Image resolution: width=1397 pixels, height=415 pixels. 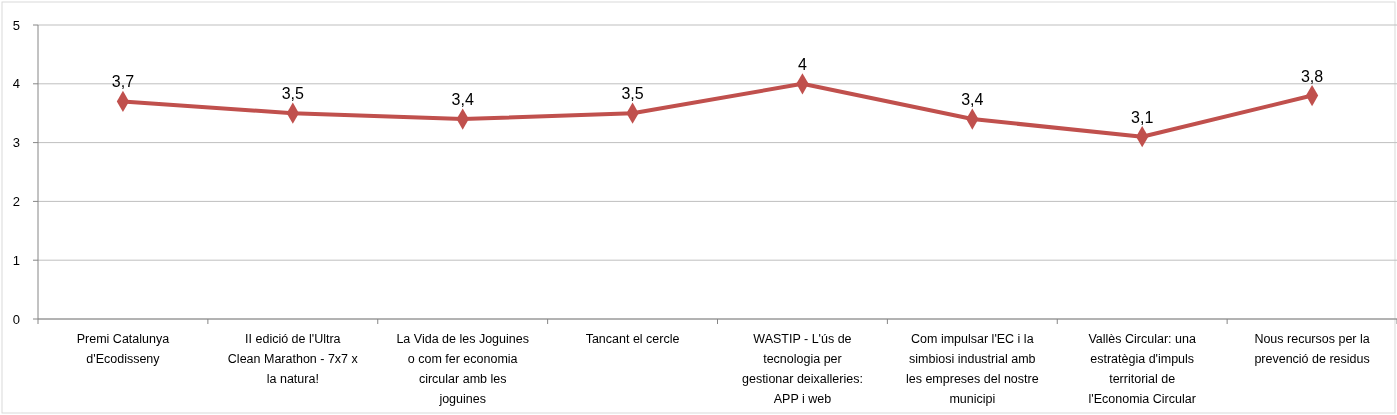 I want to click on y-tick-label: 0, so click(x=16, y=319).